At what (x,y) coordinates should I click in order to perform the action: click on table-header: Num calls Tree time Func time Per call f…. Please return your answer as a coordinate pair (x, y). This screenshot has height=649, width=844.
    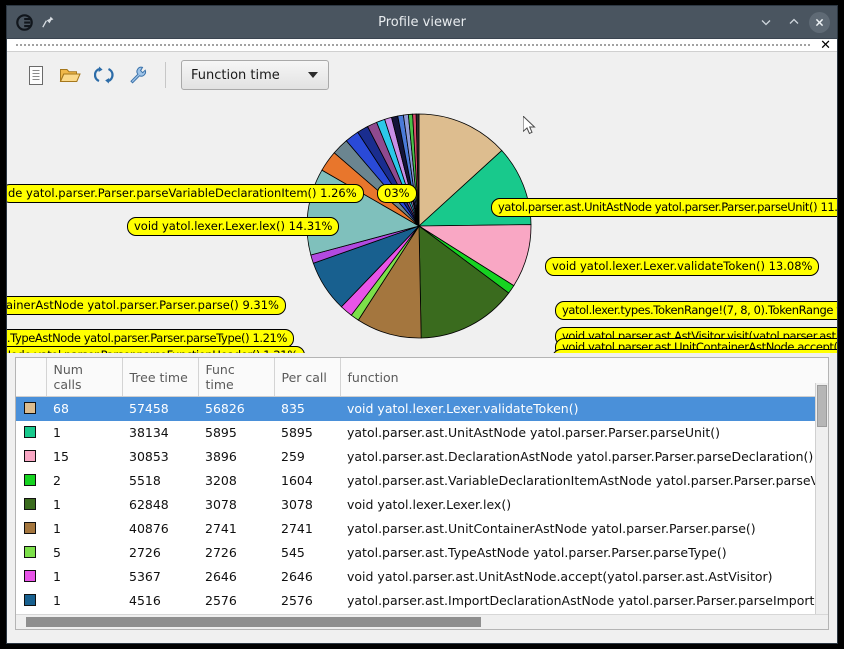
    Looking at the image, I should click on (422, 377).